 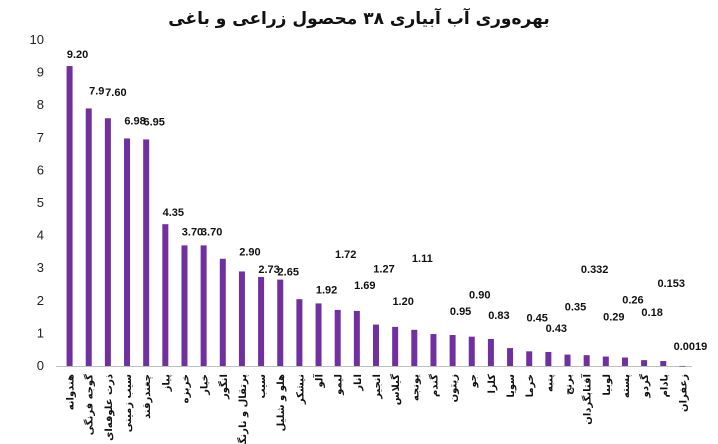 I want to click on data-label: 0.29, so click(x=613, y=318).